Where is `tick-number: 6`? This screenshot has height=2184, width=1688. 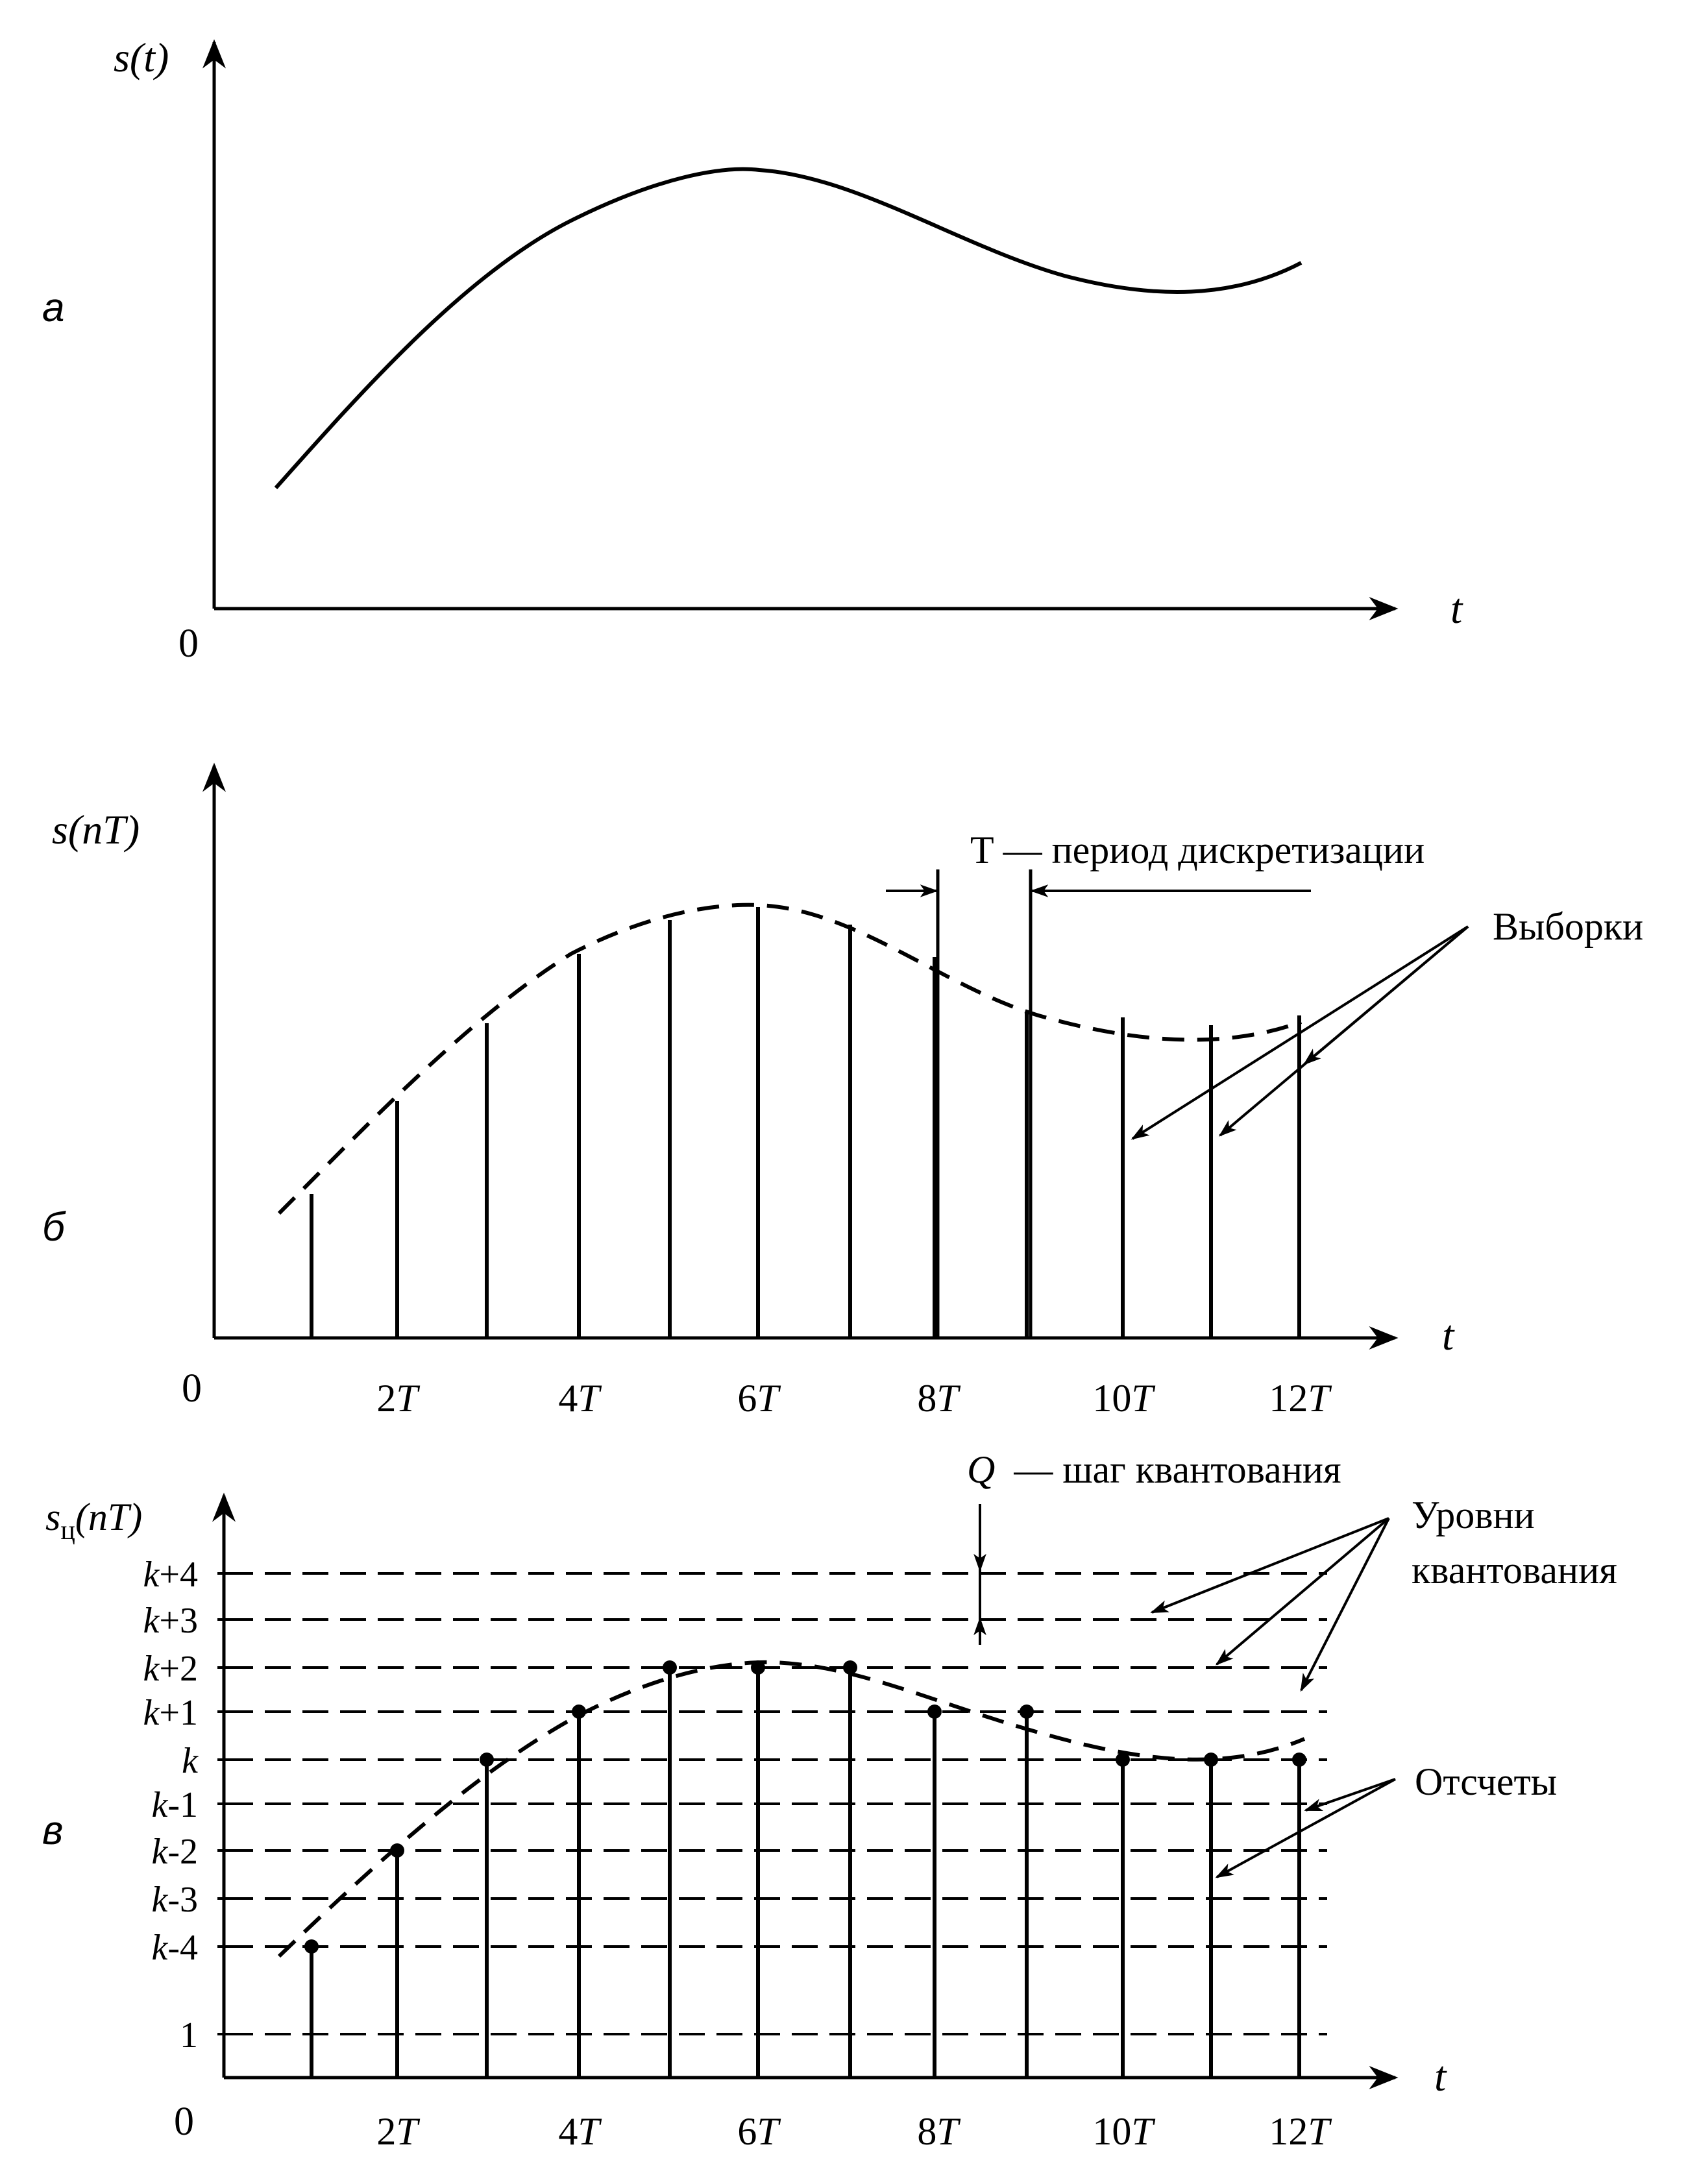 tick-number: 6 is located at coordinates (747, 1398).